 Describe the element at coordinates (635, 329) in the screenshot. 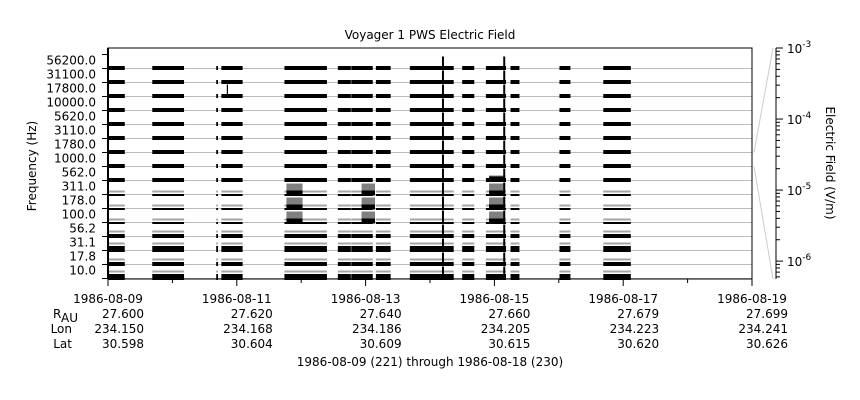

I see `lon-value: 234.223` at that location.